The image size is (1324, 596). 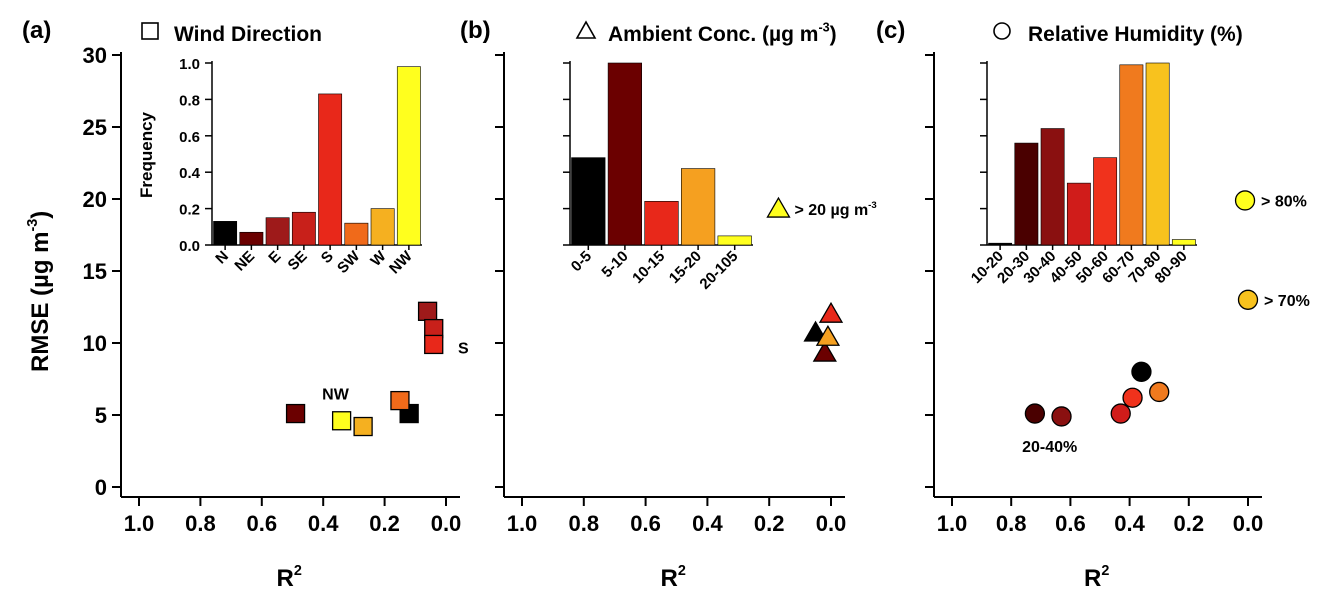 What do you see at coordinates (189, 137) in the screenshot?
I see `inset-y-tick-label: 0.6` at bounding box center [189, 137].